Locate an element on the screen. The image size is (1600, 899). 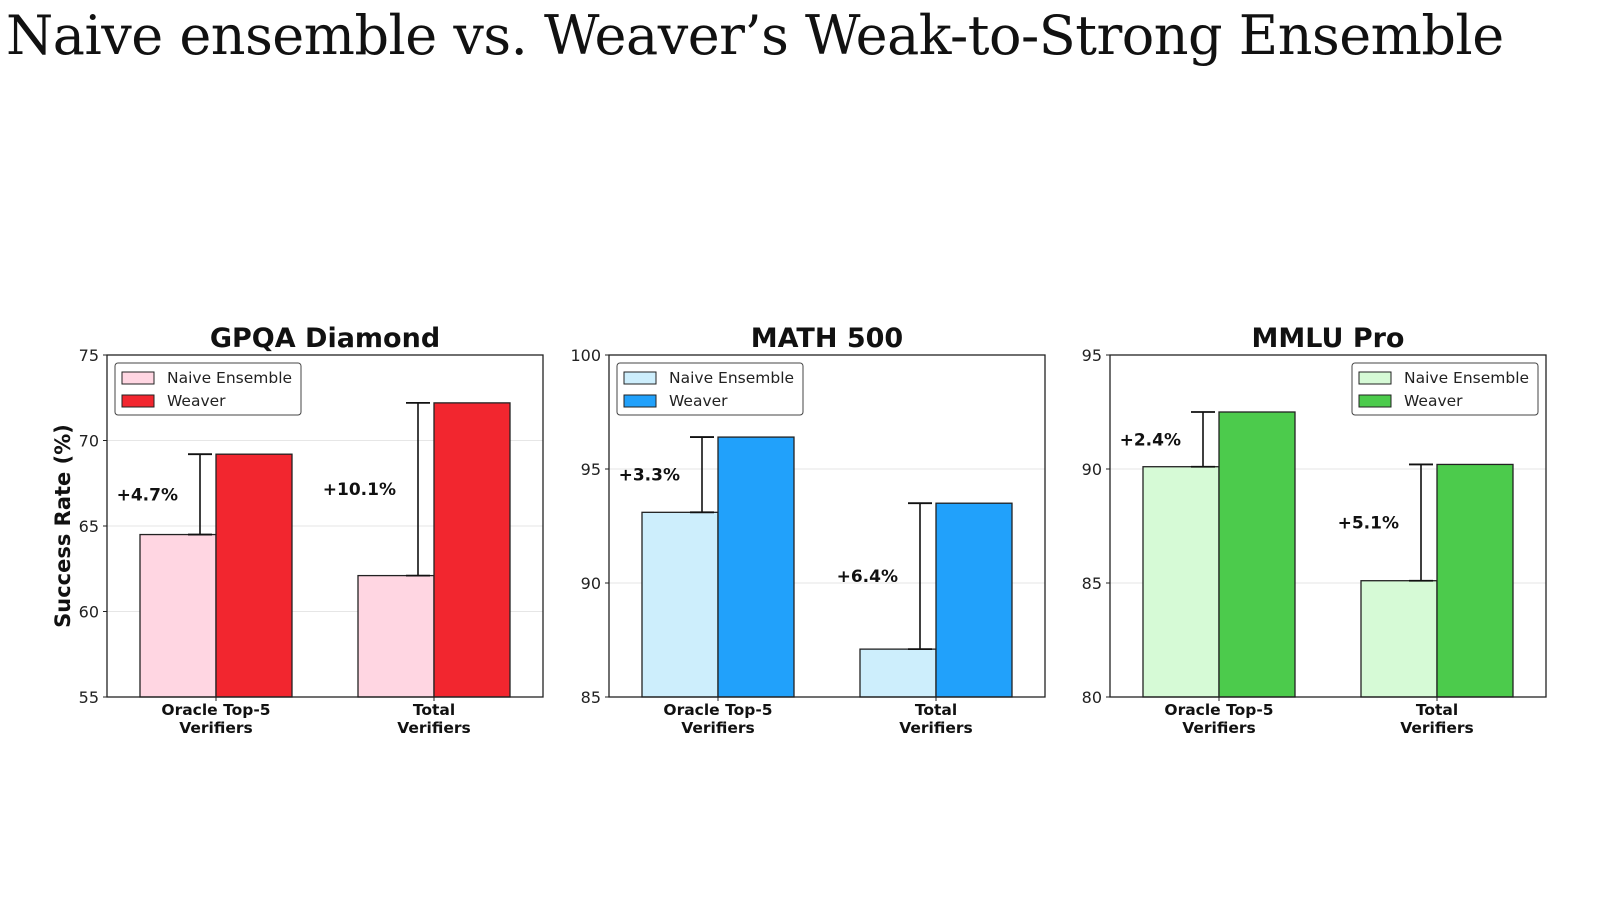
y-axis-label: Success Rate (%) is located at coordinates (63, 526).